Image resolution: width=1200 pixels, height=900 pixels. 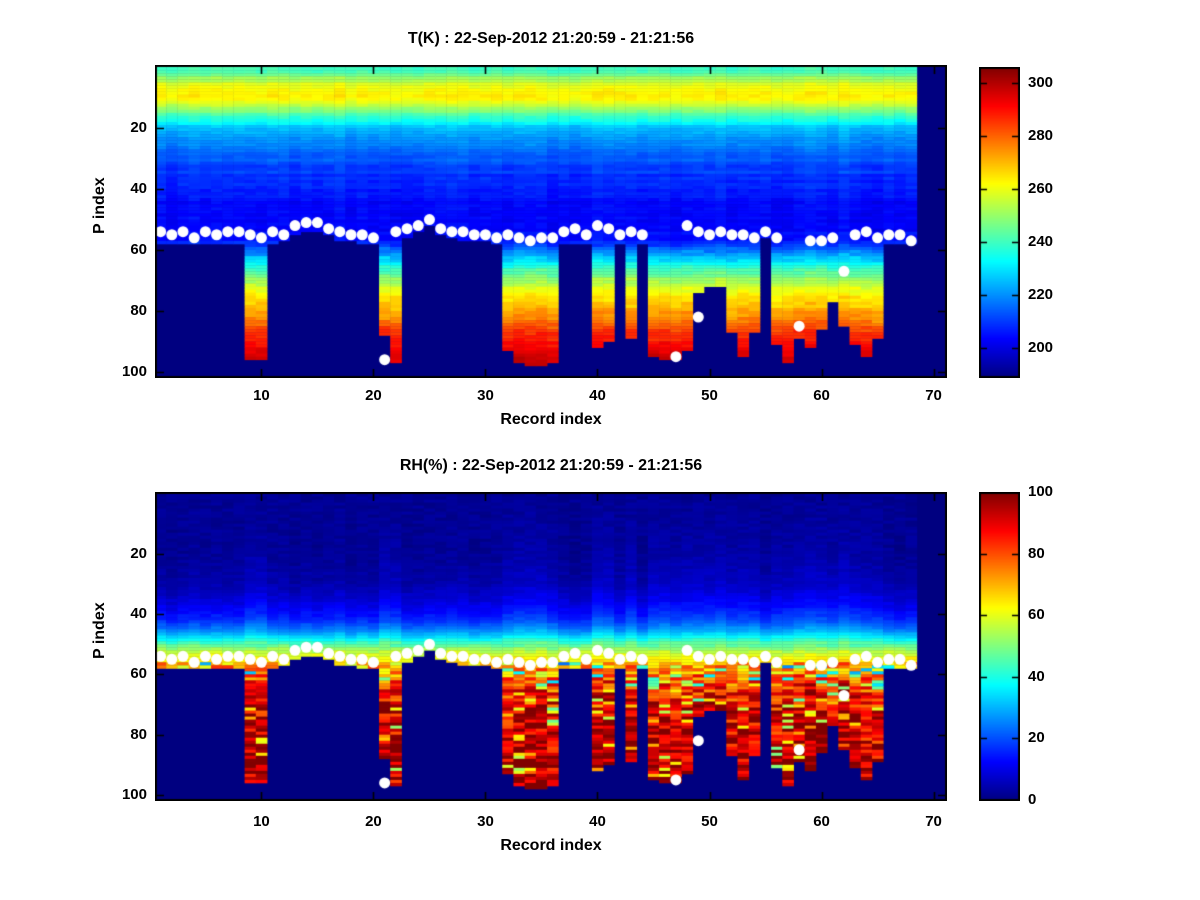 What do you see at coordinates (1036, 676) in the screenshot?
I see `colorbar-tick-label: 40` at bounding box center [1036, 676].